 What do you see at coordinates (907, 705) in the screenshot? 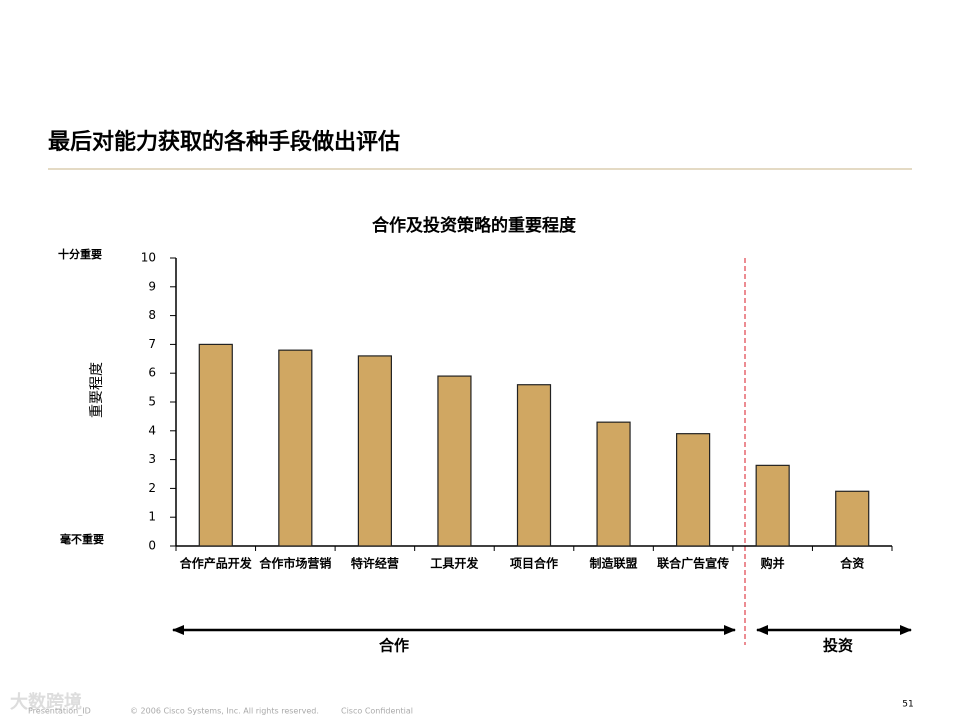
I see `page-number: 51` at bounding box center [907, 705].